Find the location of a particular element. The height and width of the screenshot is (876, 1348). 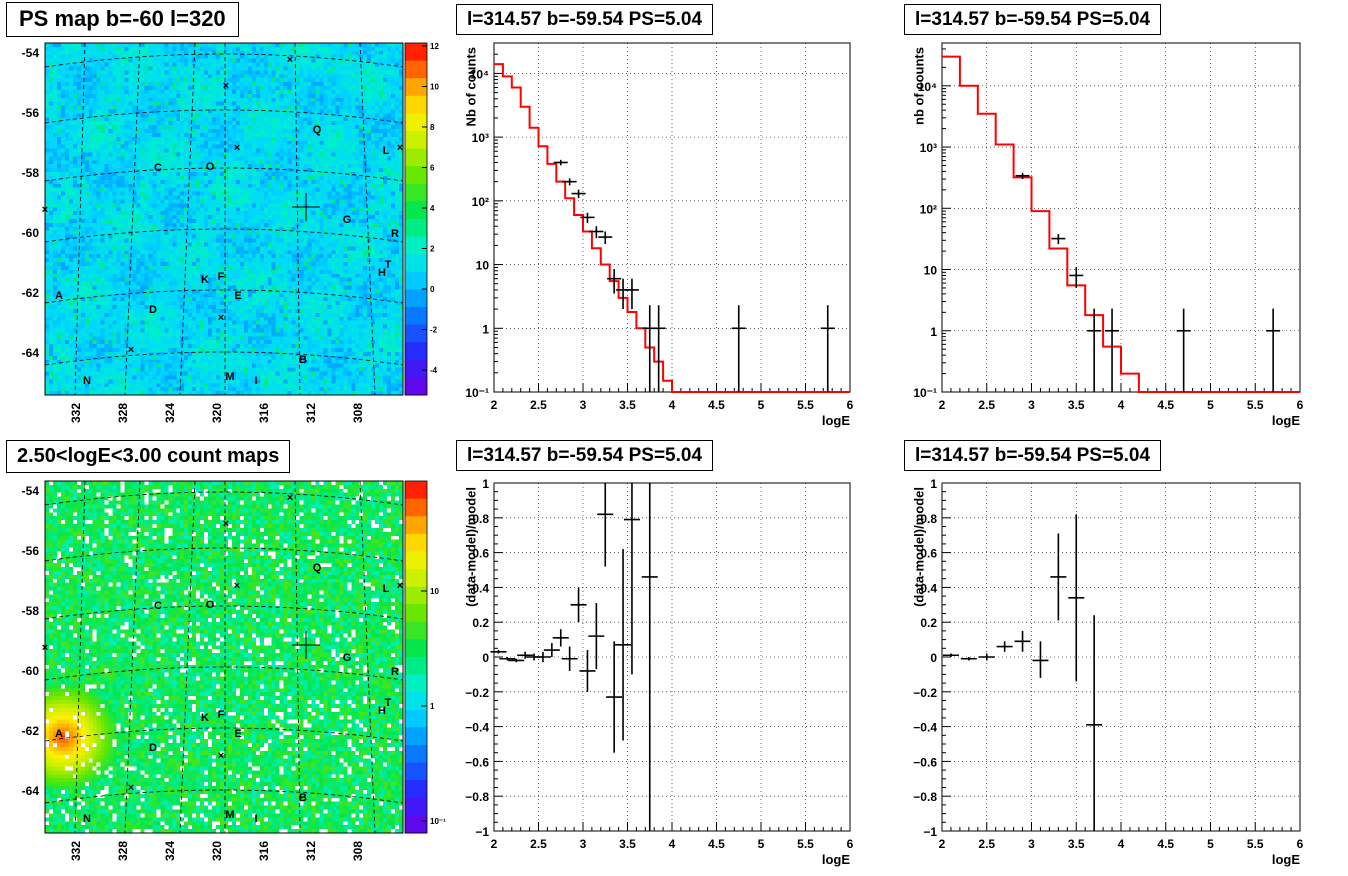

plot-grid is located at coordinates (672, 217).